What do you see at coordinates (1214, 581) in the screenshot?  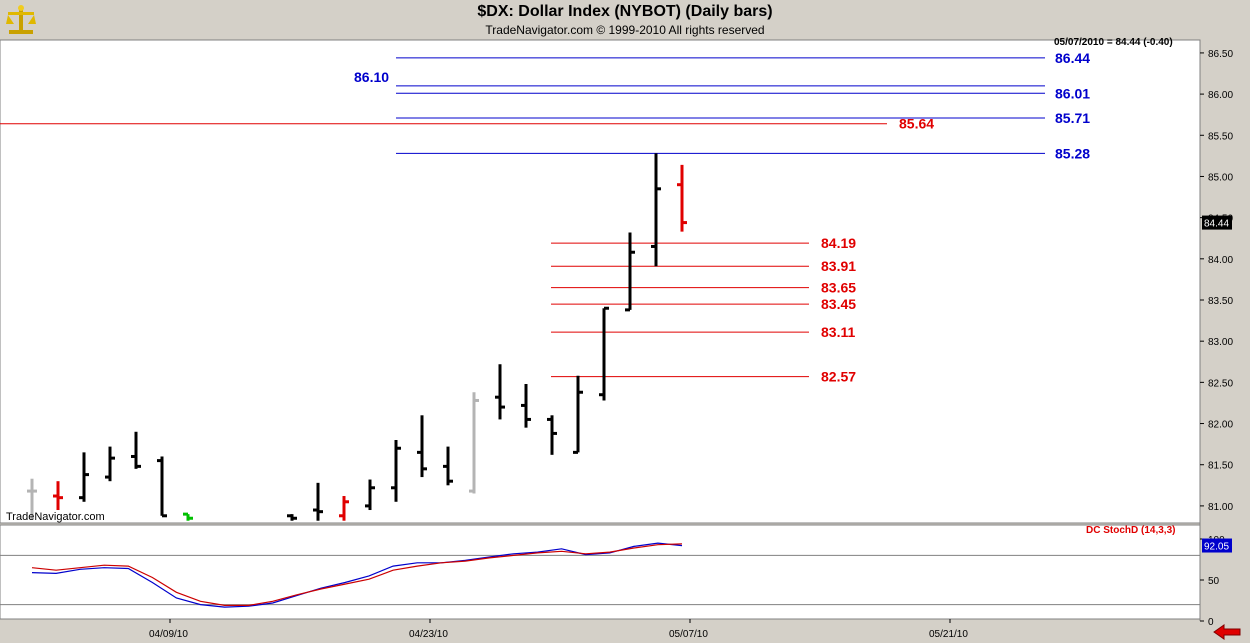 I see `stoch-y-tick-label: 50` at bounding box center [1214, 581].